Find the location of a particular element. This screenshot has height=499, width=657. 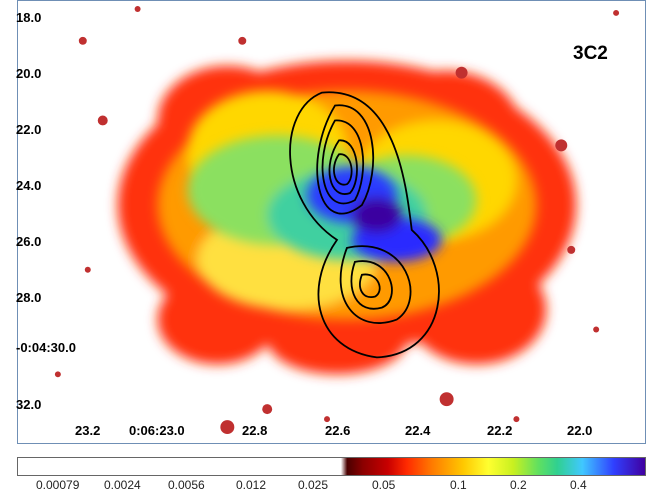

x-tick-label: 0:06:23.0 is located at coordinates (157, 430).